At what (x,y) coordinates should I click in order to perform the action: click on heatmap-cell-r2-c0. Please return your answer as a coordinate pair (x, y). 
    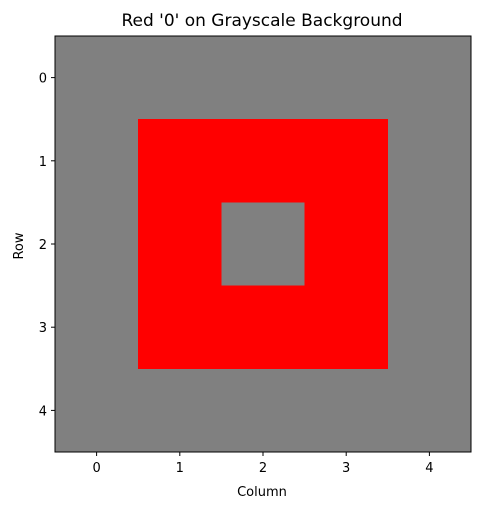
    Looking at the image, I should click on (97, 244).